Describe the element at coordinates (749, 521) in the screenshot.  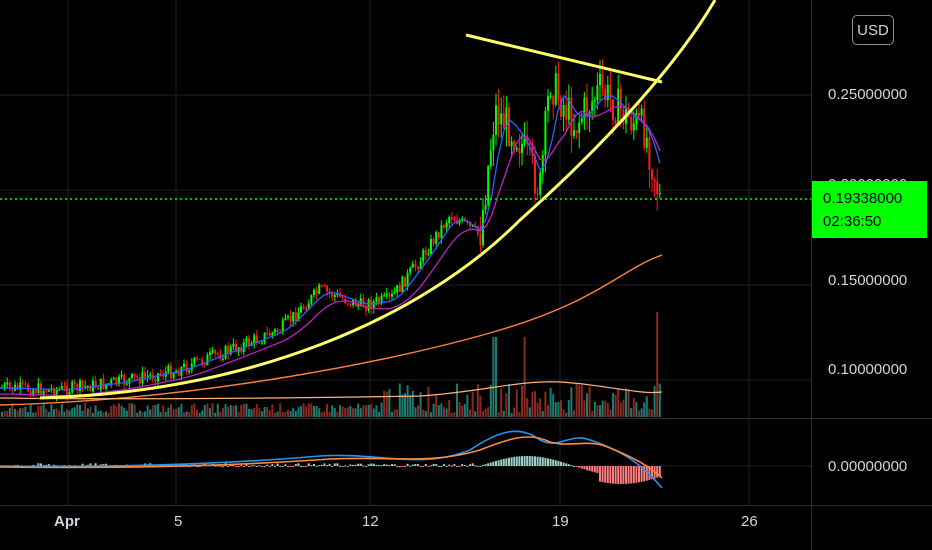
I see `x-tick-label: 26` at that location.